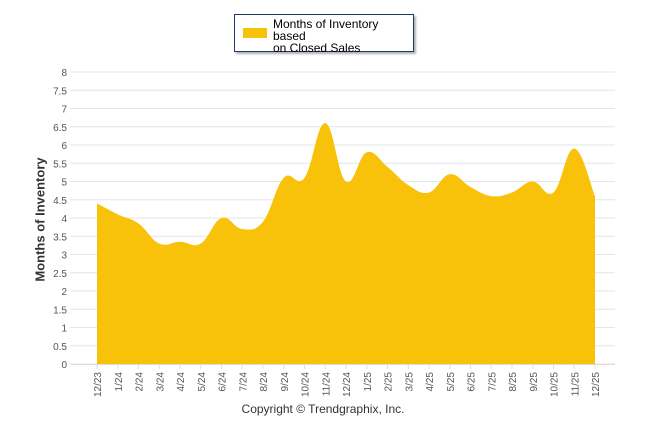  What do you see at coordinates (60, 164) in the screenshot?
I see `y-tick-label: 5.5` at bounding box center [60, 164].